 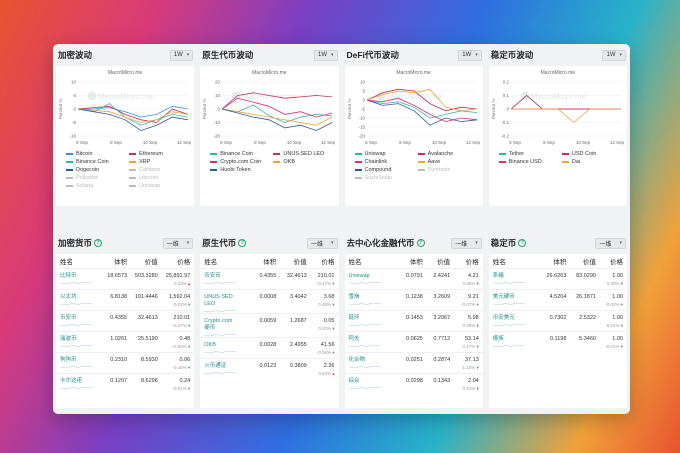 I want to click on legend-item: Dai, so click(x=592, y=162).